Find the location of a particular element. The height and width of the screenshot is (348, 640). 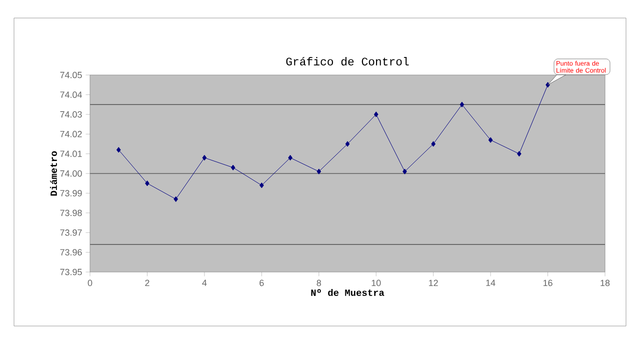

x-tick-label: 0 is located at coordinates (90, 283).